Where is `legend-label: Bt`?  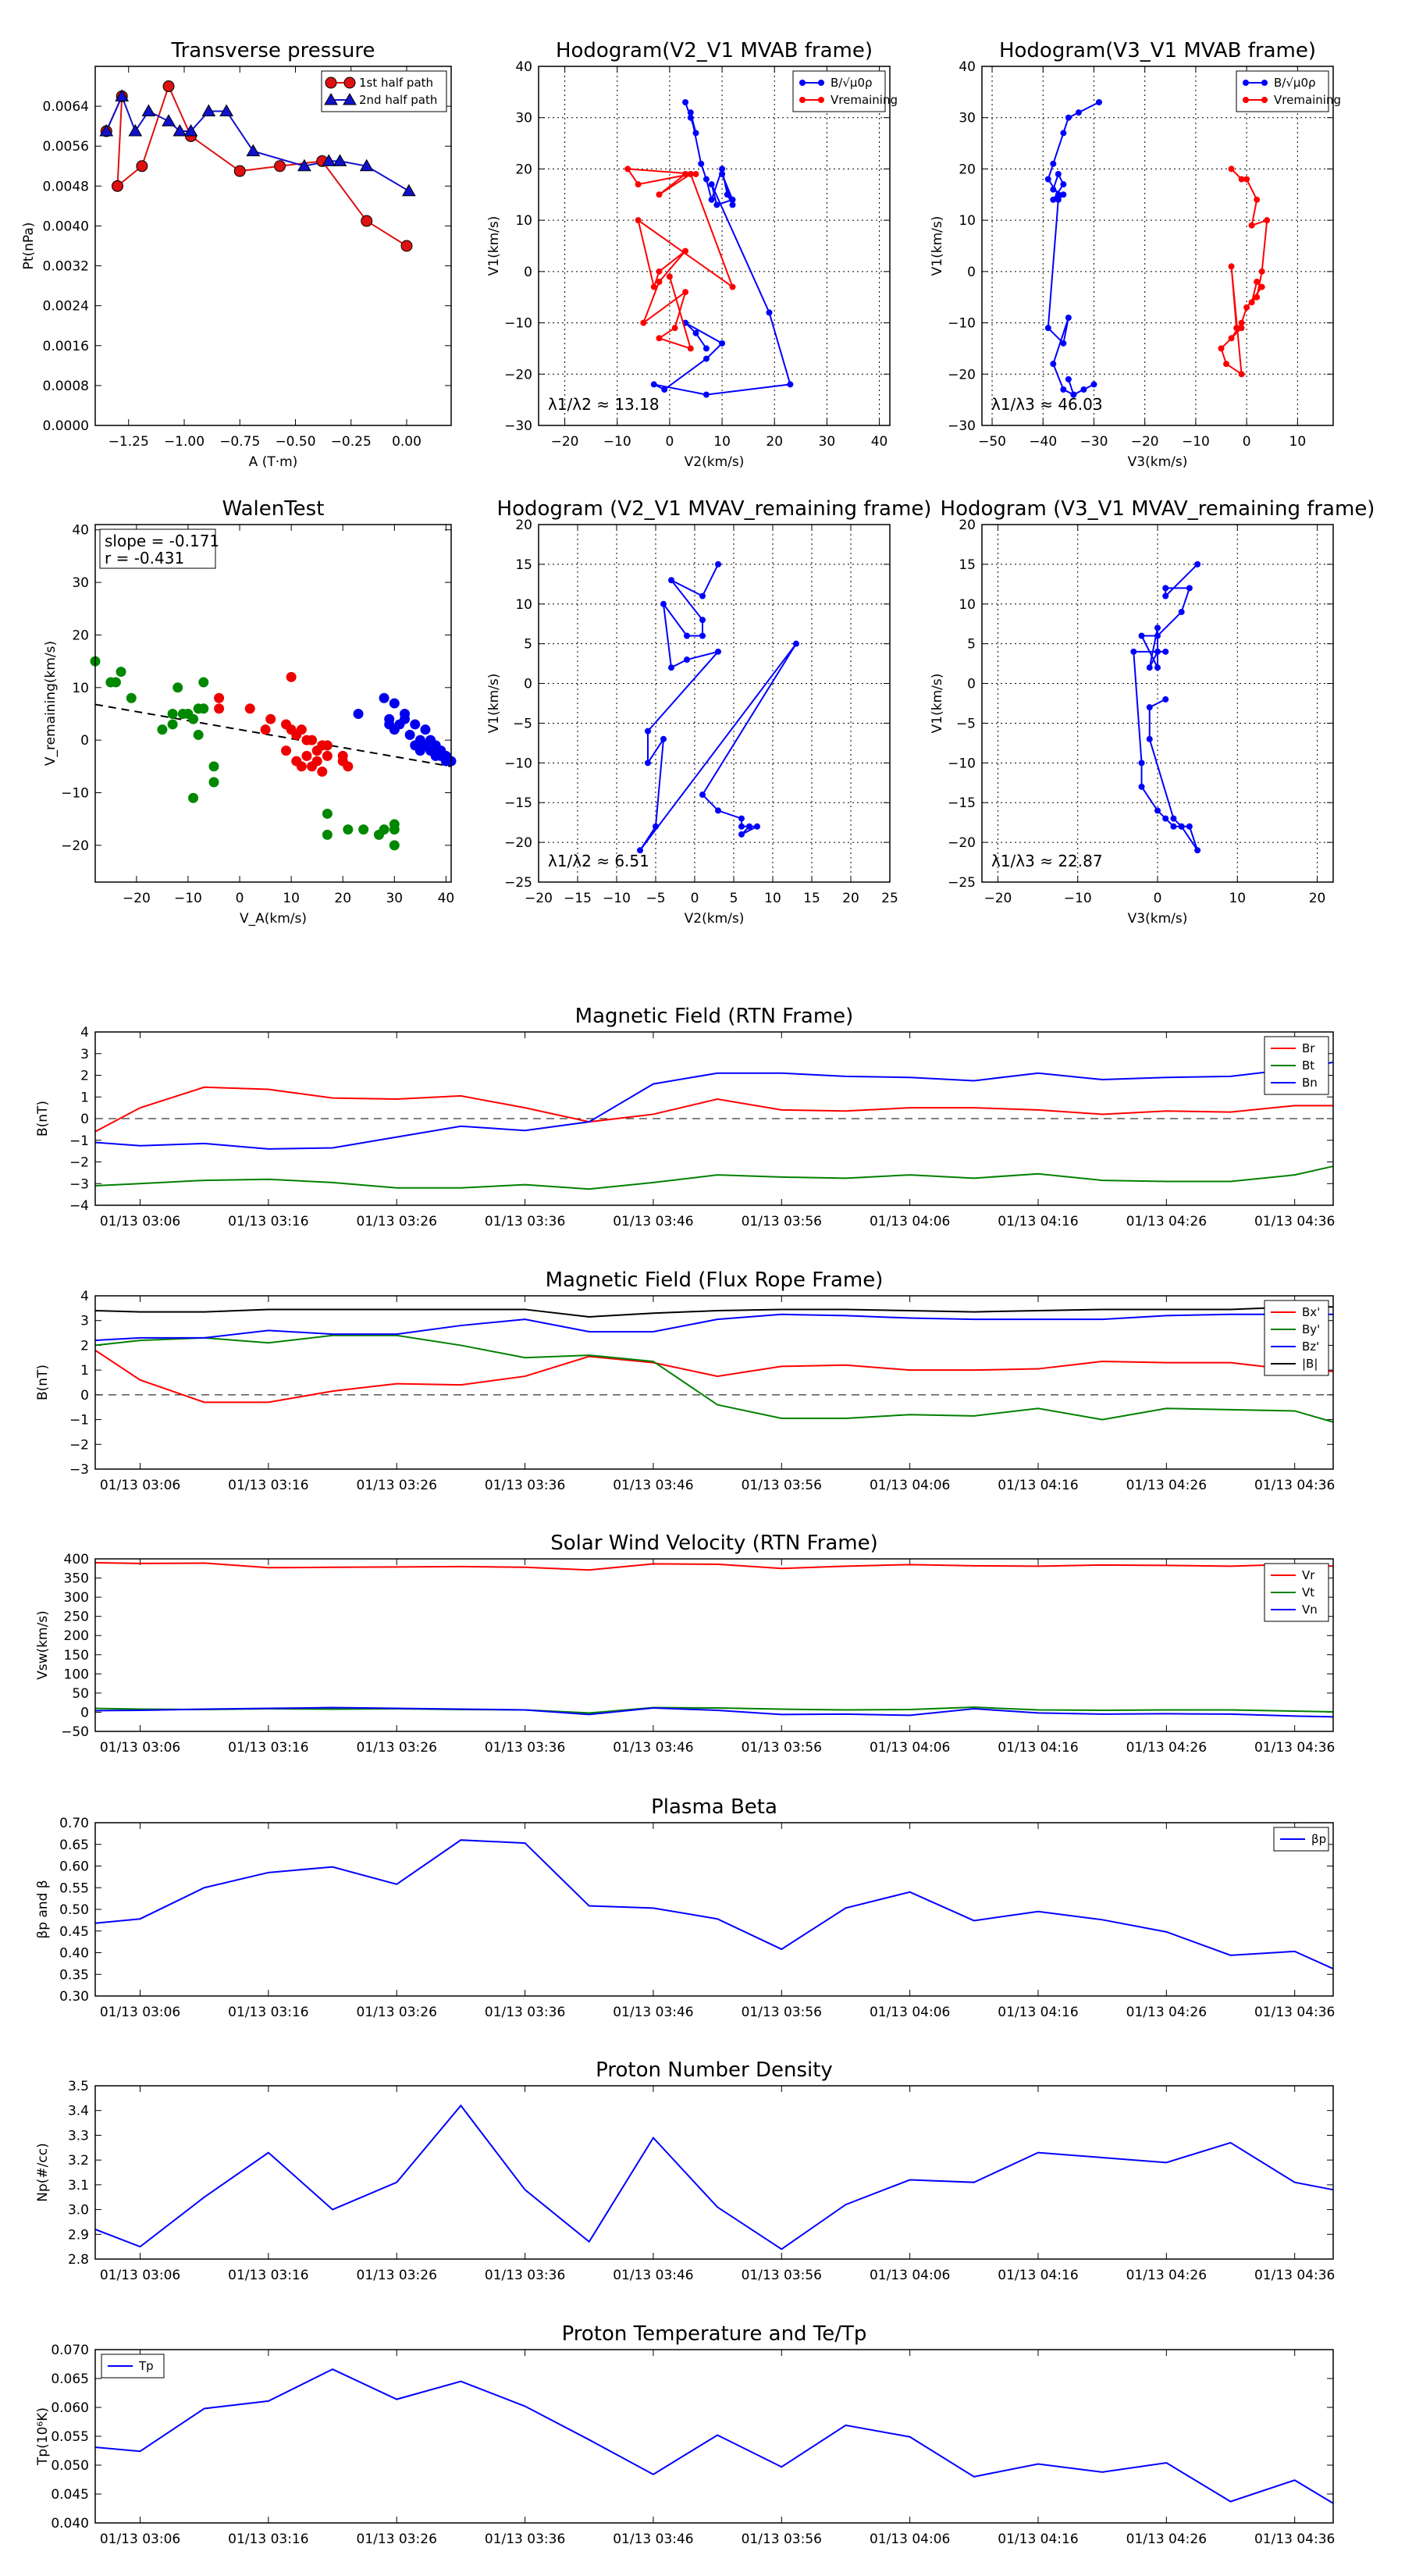
legend-label: Bt is located at coordinates (1308, 1066).